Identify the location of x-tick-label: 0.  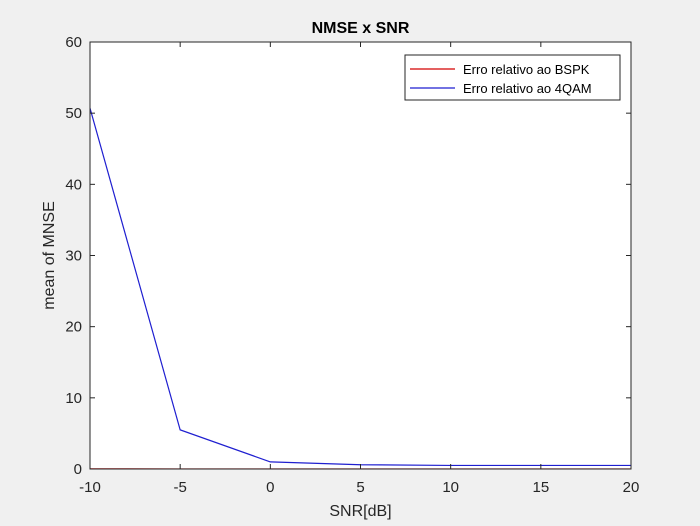
(270, 487).